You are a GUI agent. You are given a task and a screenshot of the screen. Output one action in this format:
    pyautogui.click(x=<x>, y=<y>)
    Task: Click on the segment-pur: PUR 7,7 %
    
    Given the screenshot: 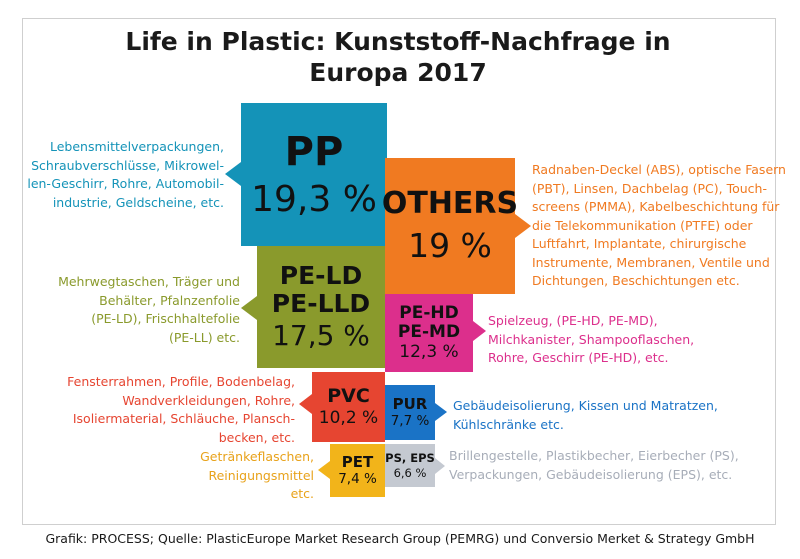 What is the action you would take?
    pyautogui.click(x=410, y=412)
    